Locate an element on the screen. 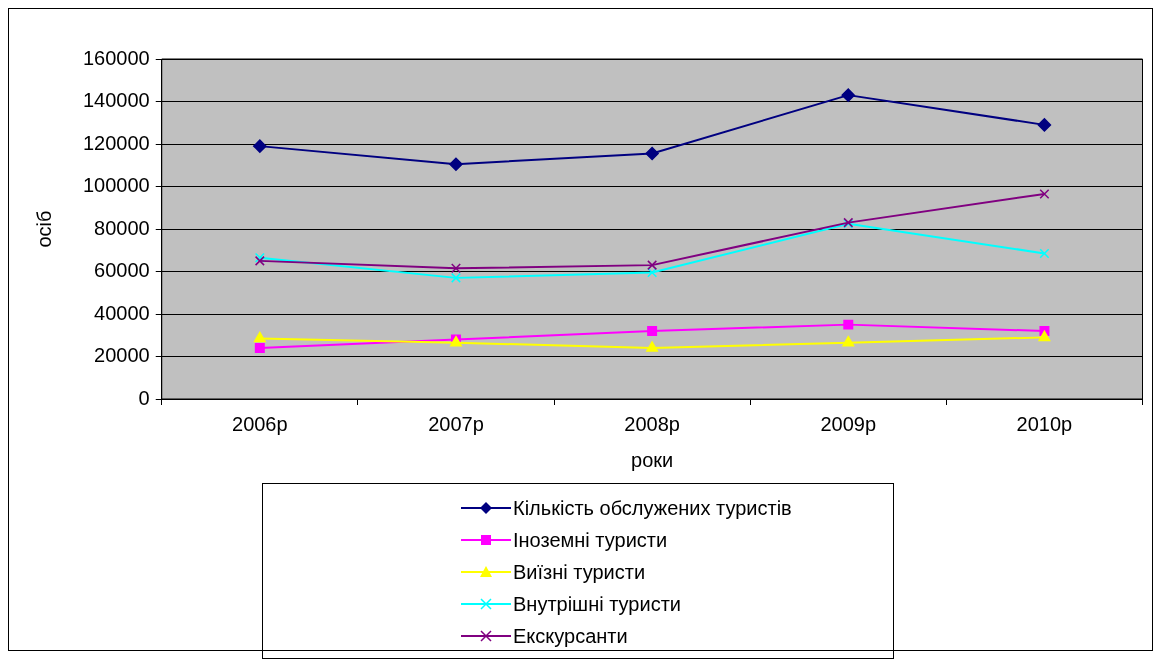 This screenshot has width=1161, height=659. legend-label: Внутрішні туристи is located at coordinates (597, 604).